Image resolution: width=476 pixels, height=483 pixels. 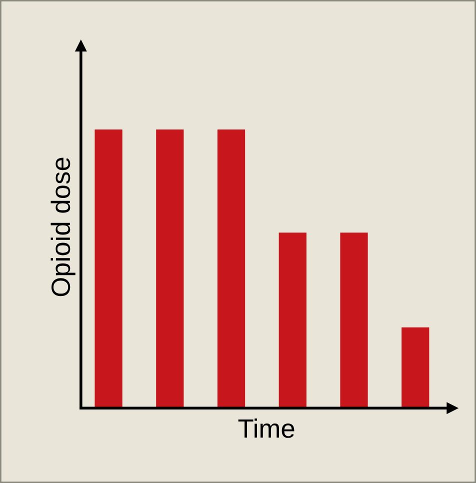 I want to click on x-axis-title: Time, so click(x=266, y=428).